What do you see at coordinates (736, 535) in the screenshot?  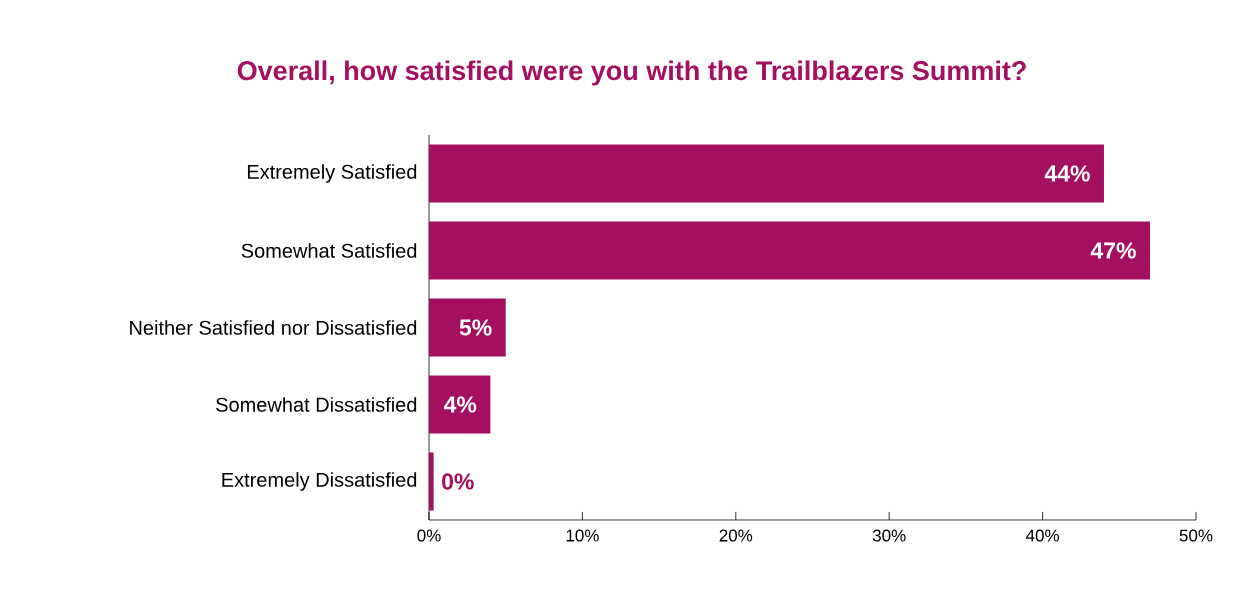 I see `x-tick-label: 20%` at bounding box center [736, 535].